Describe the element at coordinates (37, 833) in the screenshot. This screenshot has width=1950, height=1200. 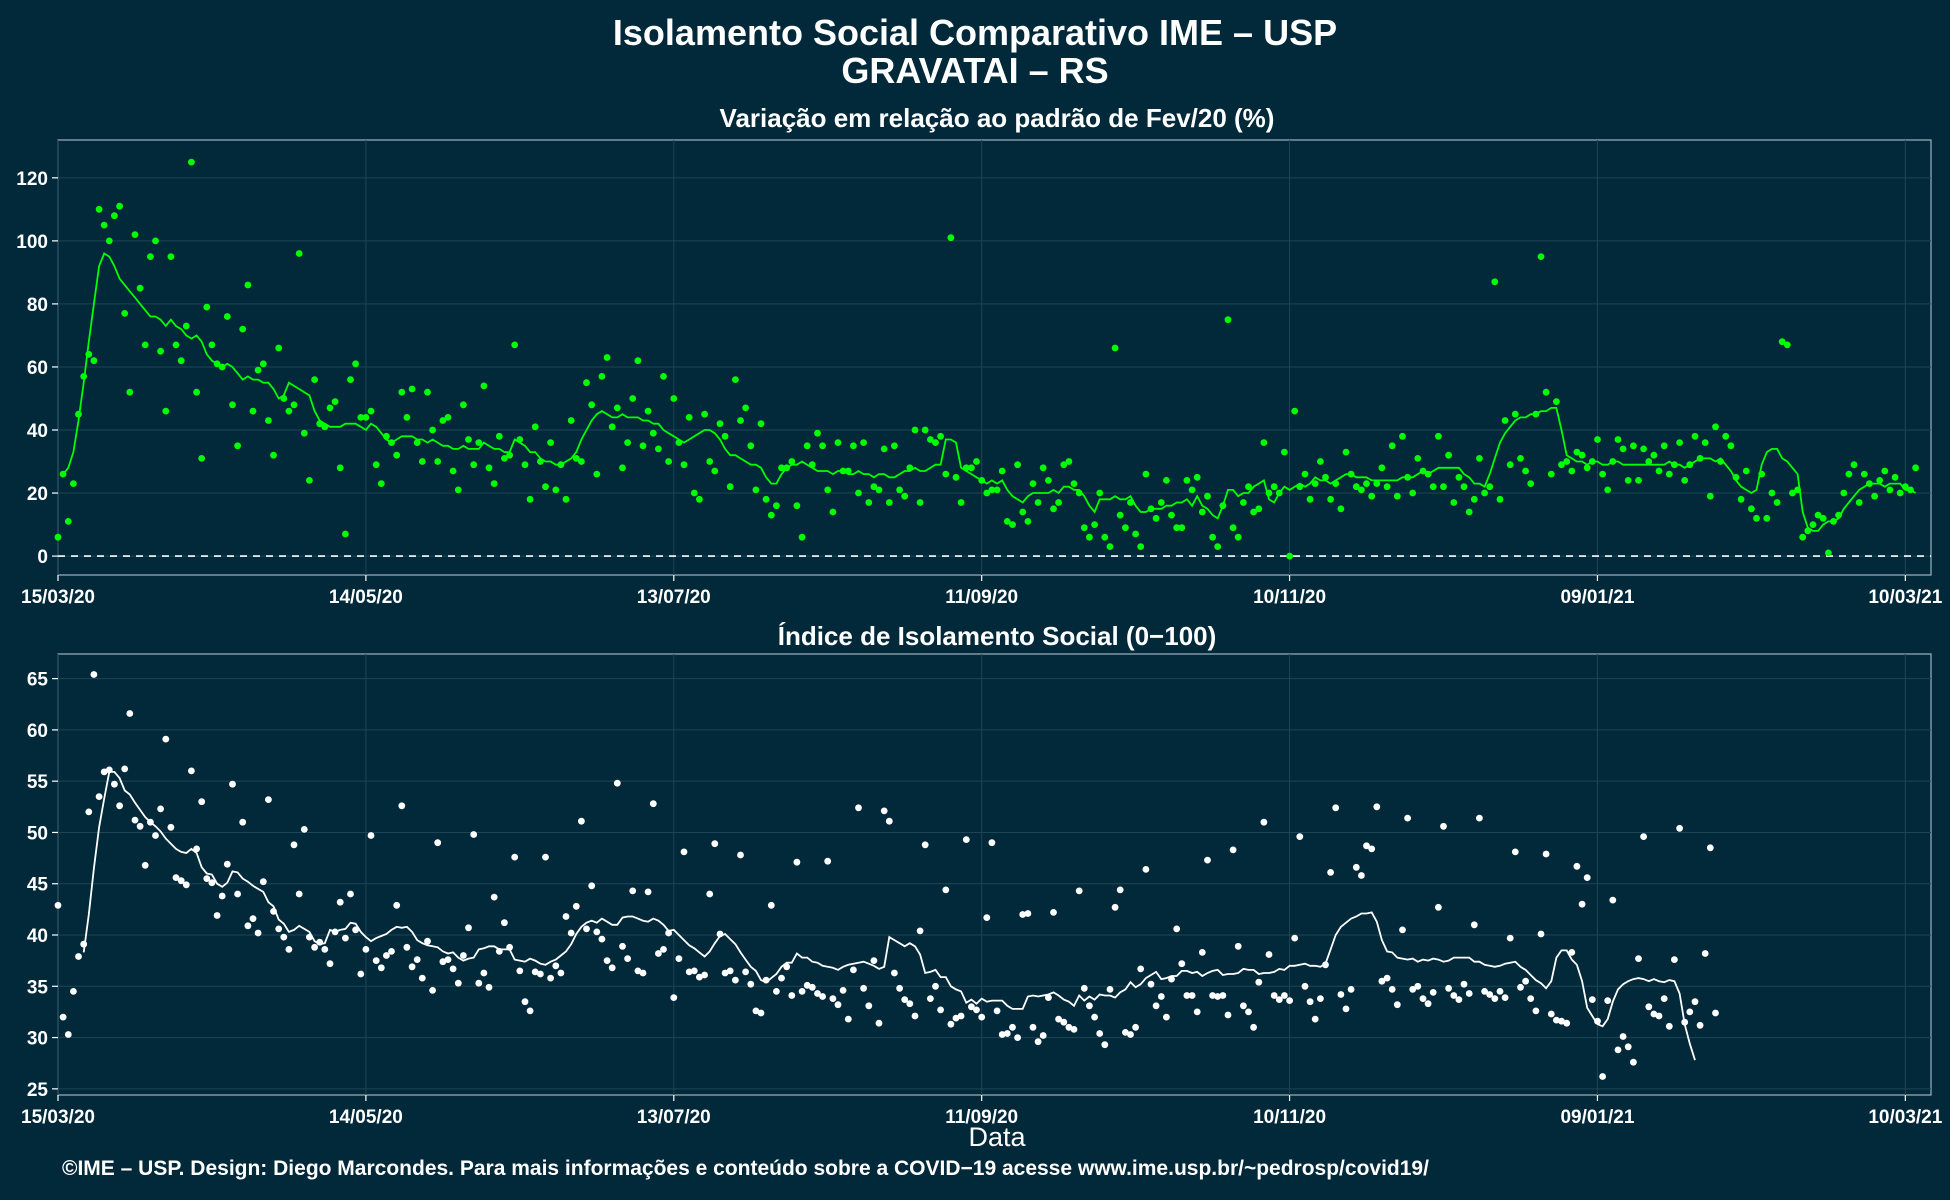
I see `y-tick-label-50: 50` at that location.